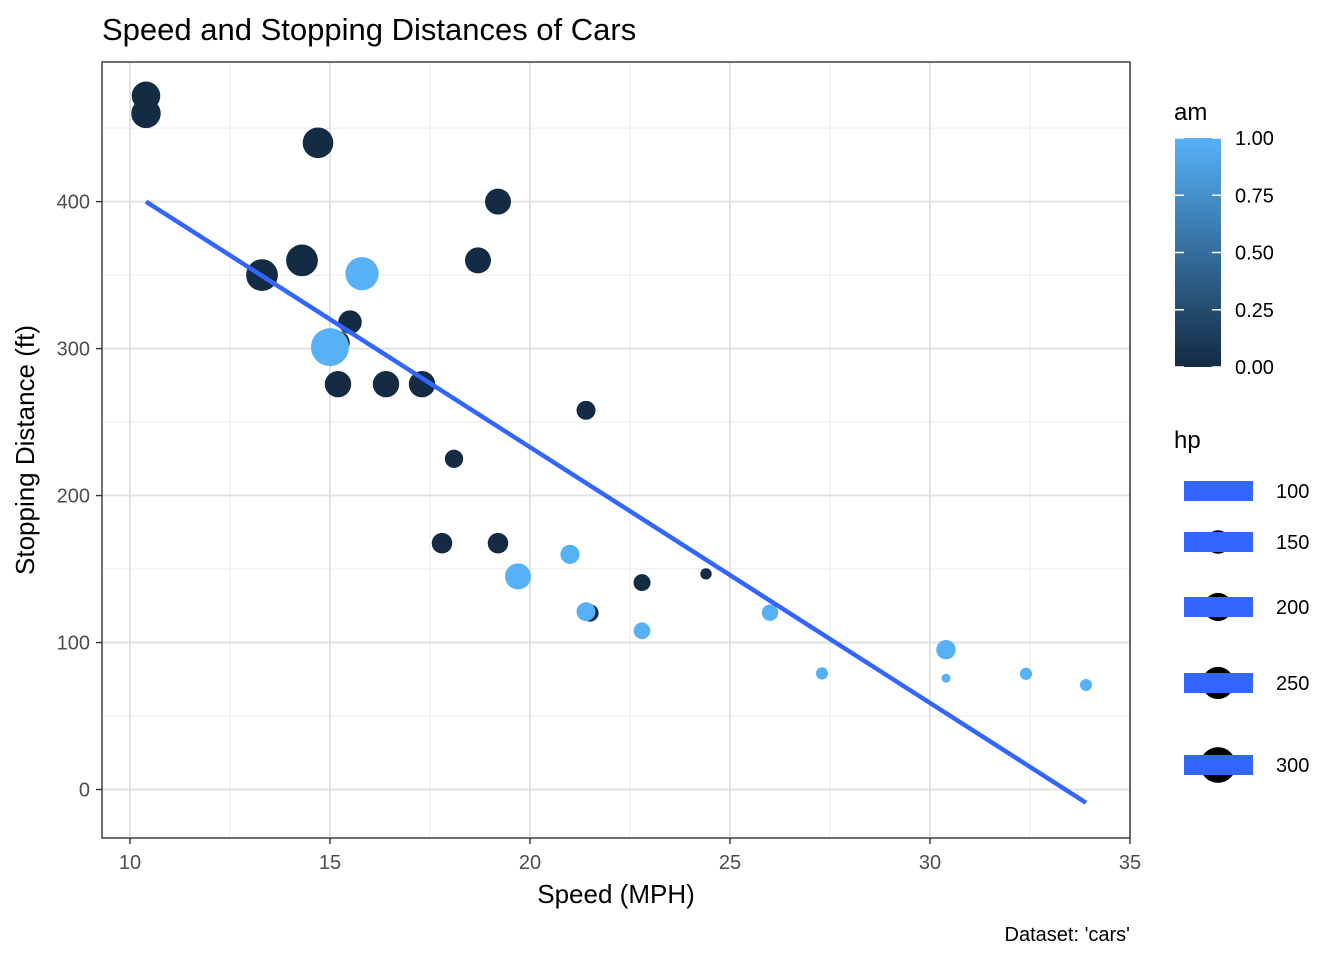  Describe the element at coordinates (730, 863) in the screenshot. I see `x-tick-label: 25` at that location.